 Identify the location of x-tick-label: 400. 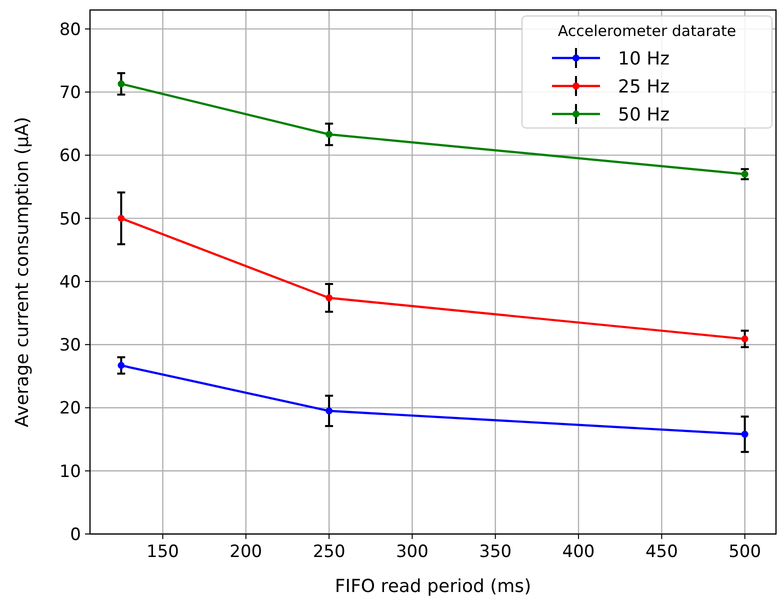
(578, 552).